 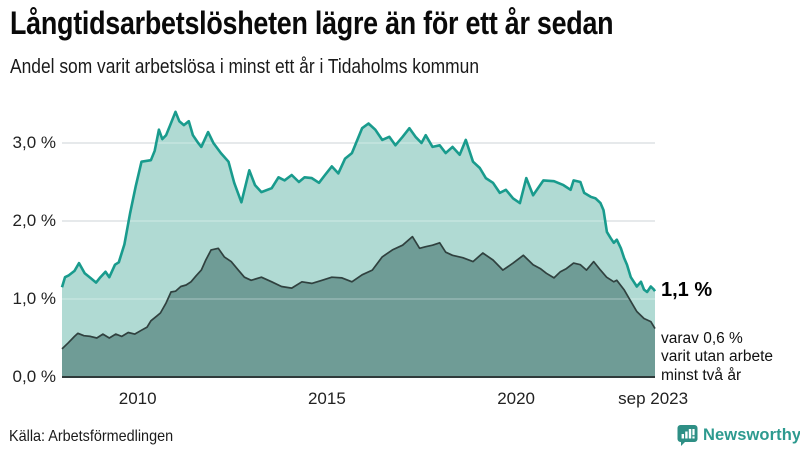 I want to click on value-label-secondary-line3: minst två år, so click(x=701, y=375).